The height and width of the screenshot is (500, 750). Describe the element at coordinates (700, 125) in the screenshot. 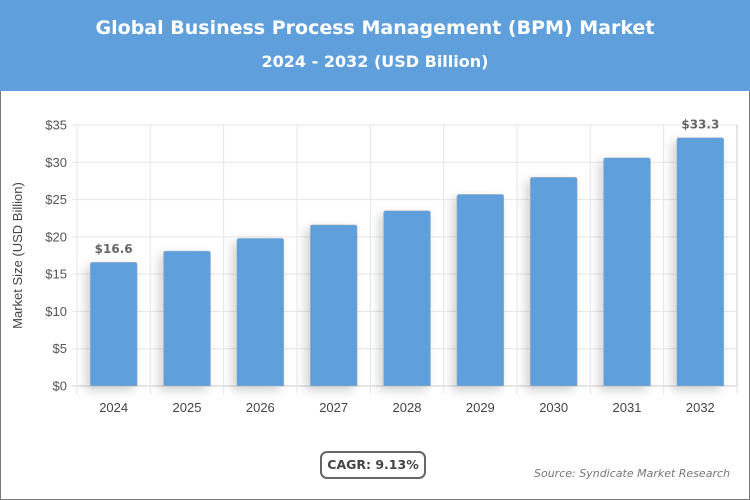

I see `data-label: $33.3` at that location.